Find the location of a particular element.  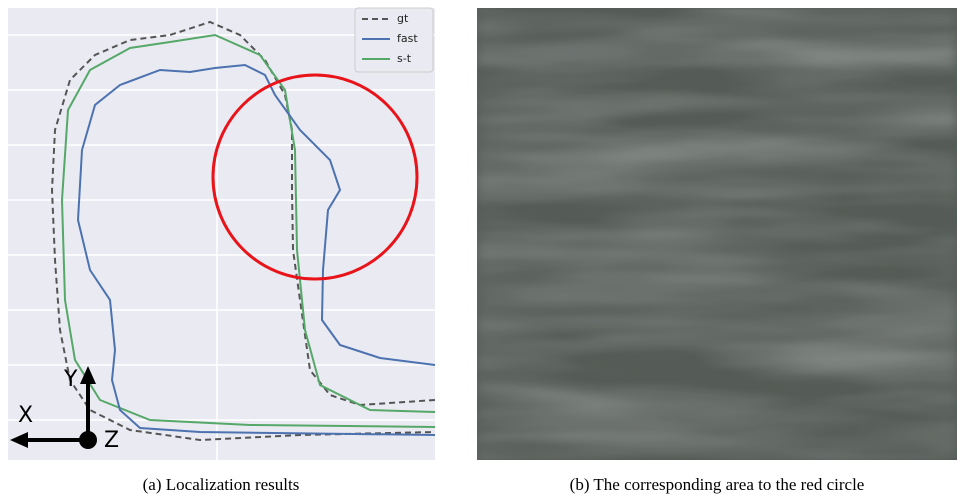

axes-glyph: Y X Z is located at coordinates (64, 409).